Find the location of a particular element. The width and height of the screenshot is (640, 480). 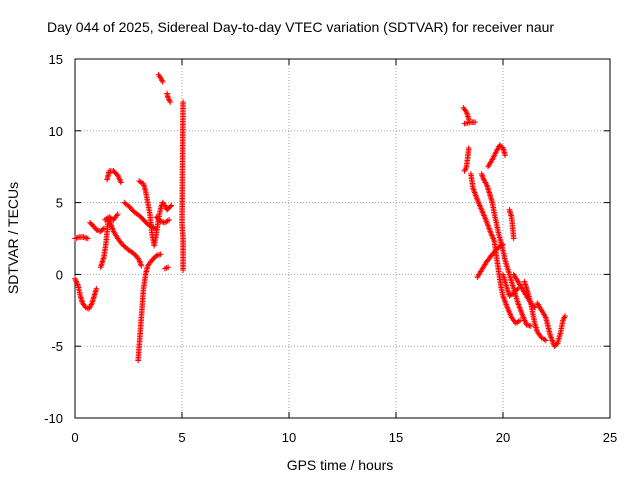

x-tick-label: 15 is located at coordinates (396, 437).